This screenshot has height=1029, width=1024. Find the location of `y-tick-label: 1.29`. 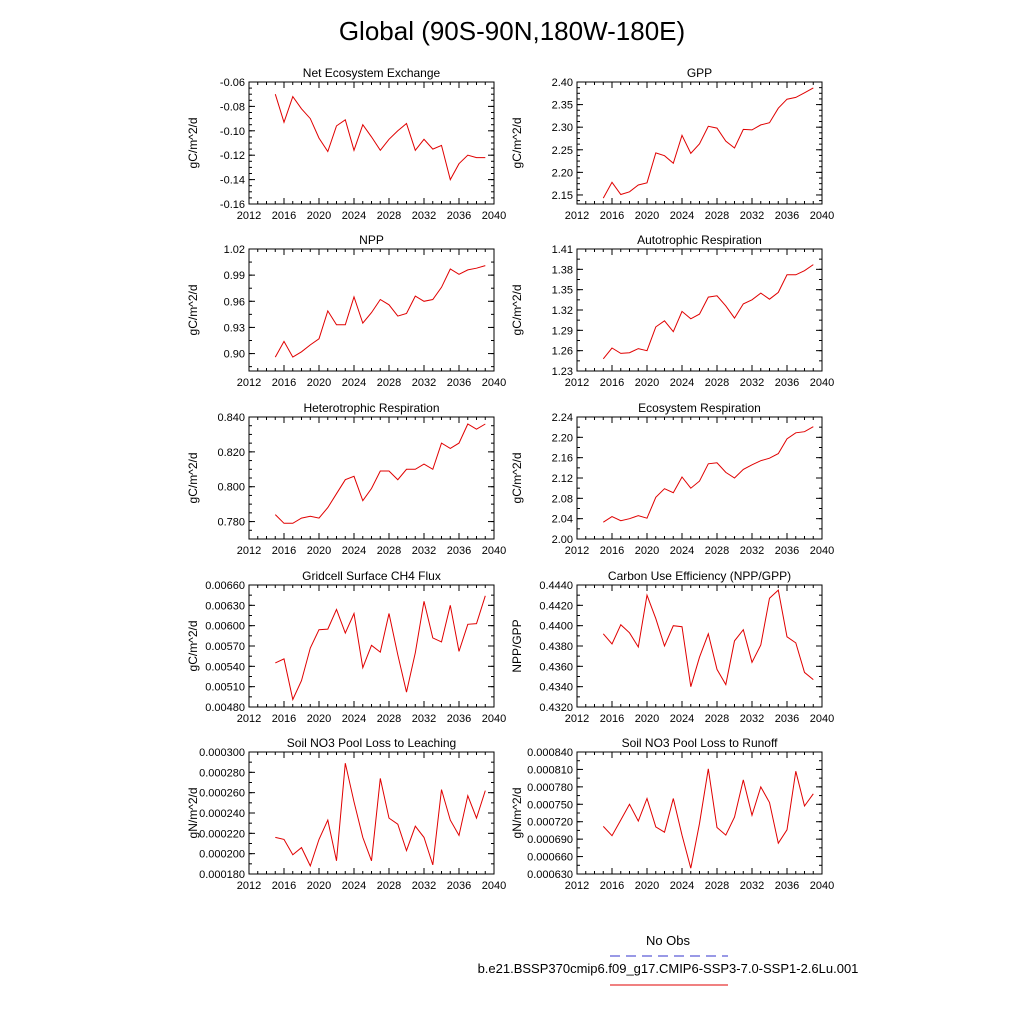

y-tick-label: 1.29 is located at coordinates (562, 331).